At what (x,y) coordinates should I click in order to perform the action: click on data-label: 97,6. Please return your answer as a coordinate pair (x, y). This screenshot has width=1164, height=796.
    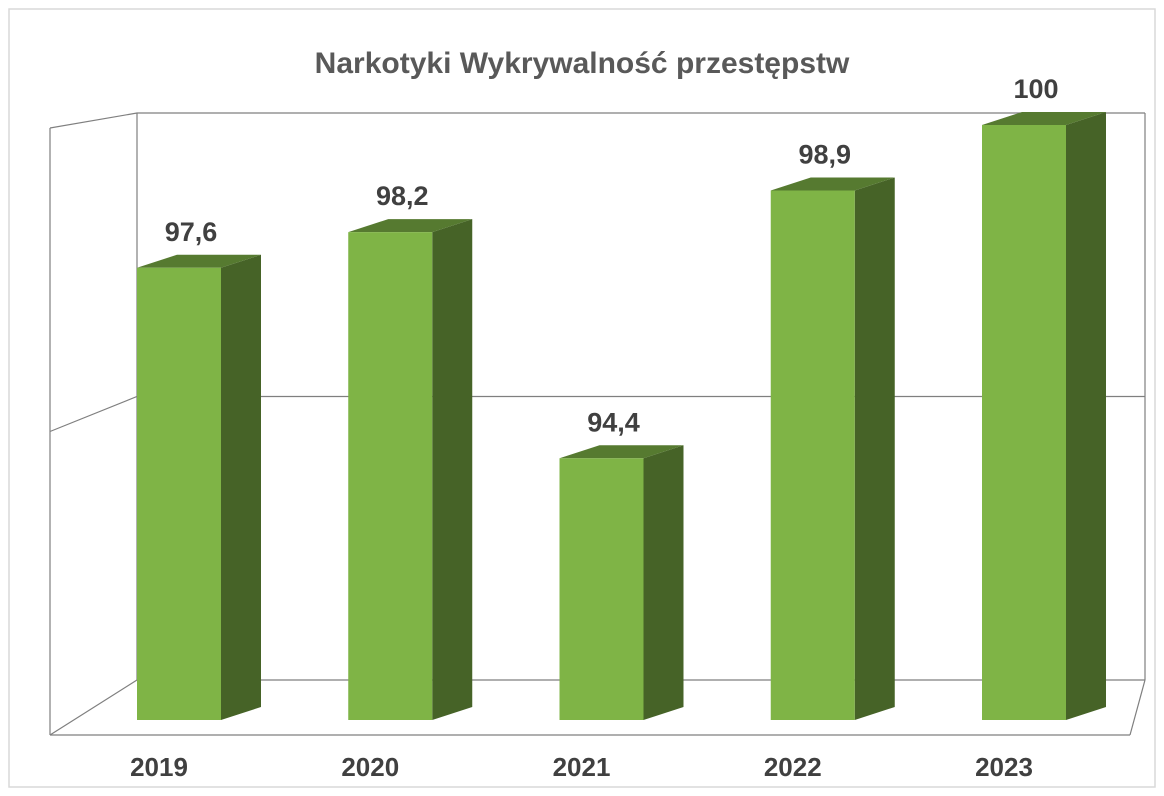
    Looking at the image, I should click on (191, 232).